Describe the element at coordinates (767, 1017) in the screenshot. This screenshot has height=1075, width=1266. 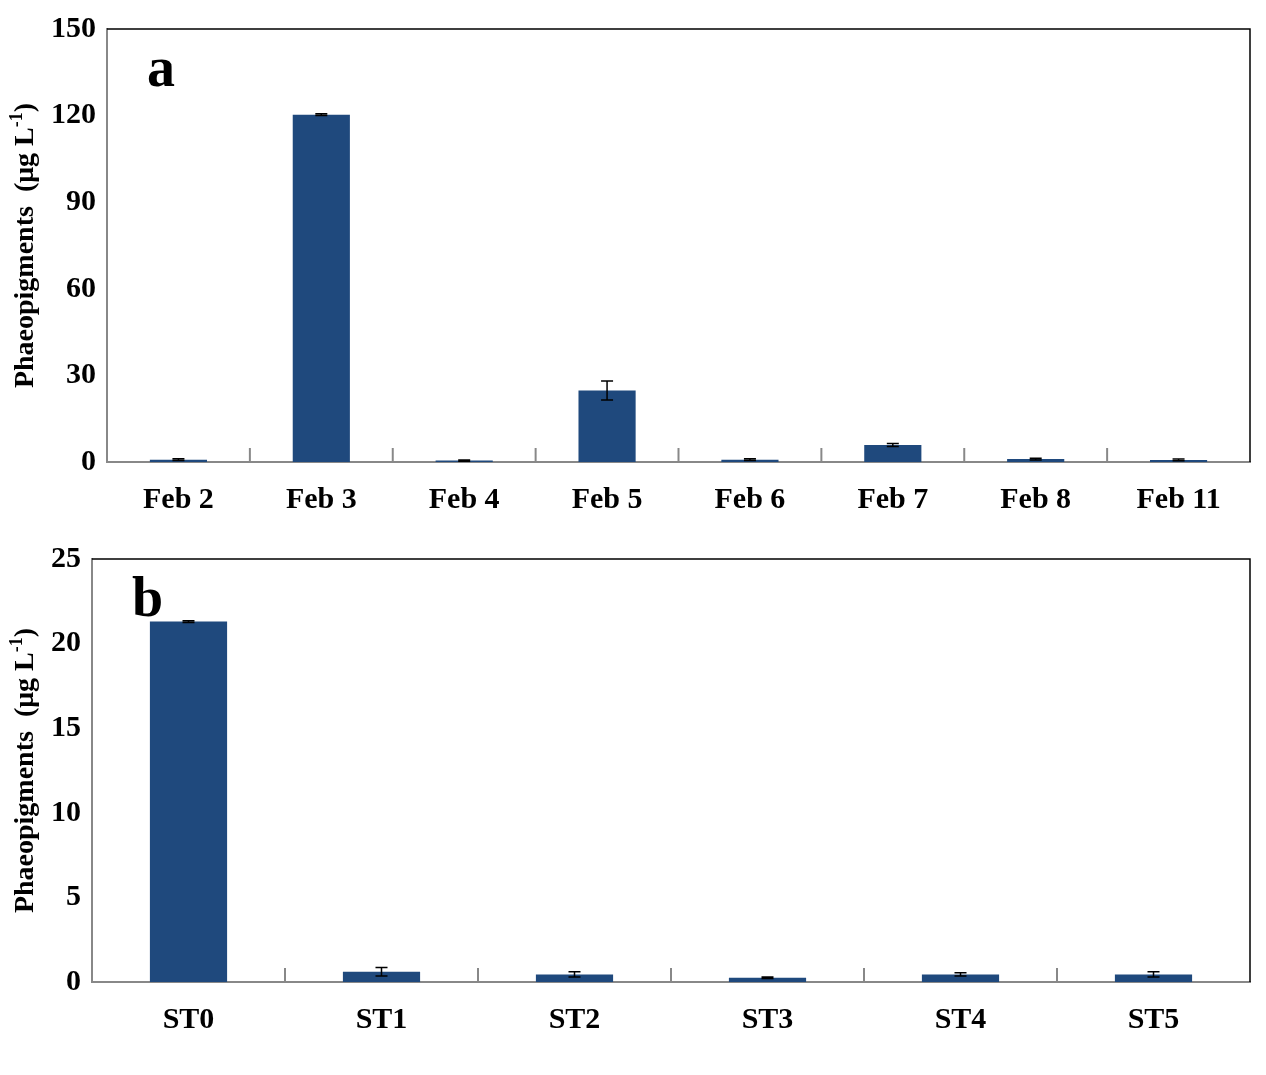
I see `x-tick-label: ST3` at that location.